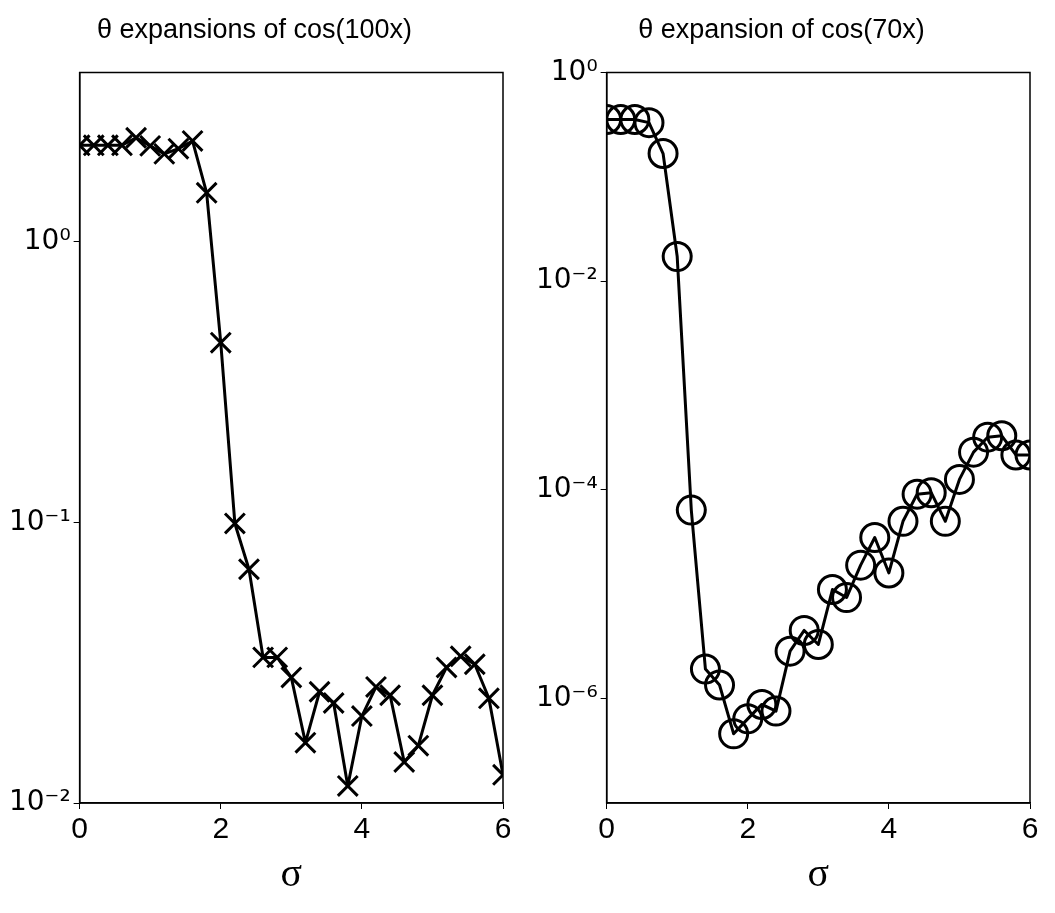  Describe the element at coordinates (566, 488) in the screenshot. I see `y-tick-label: 10⁻⁴` at that location.